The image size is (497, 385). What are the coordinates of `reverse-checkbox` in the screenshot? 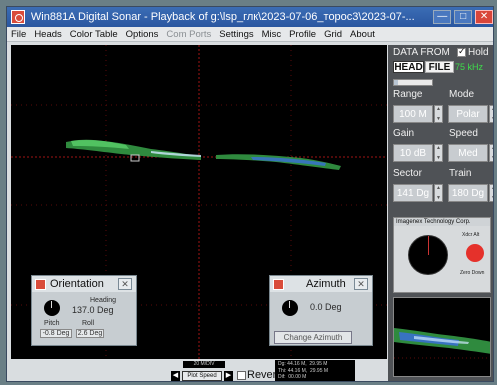 It's located at (241, 375).